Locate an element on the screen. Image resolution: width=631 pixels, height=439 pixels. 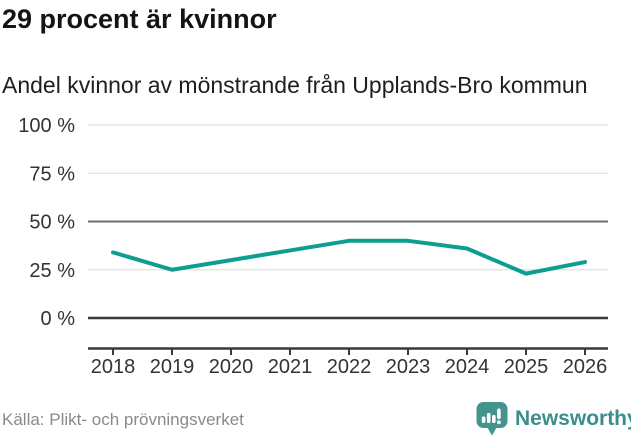
logo-bar-large is located at coordinates (494, 419).